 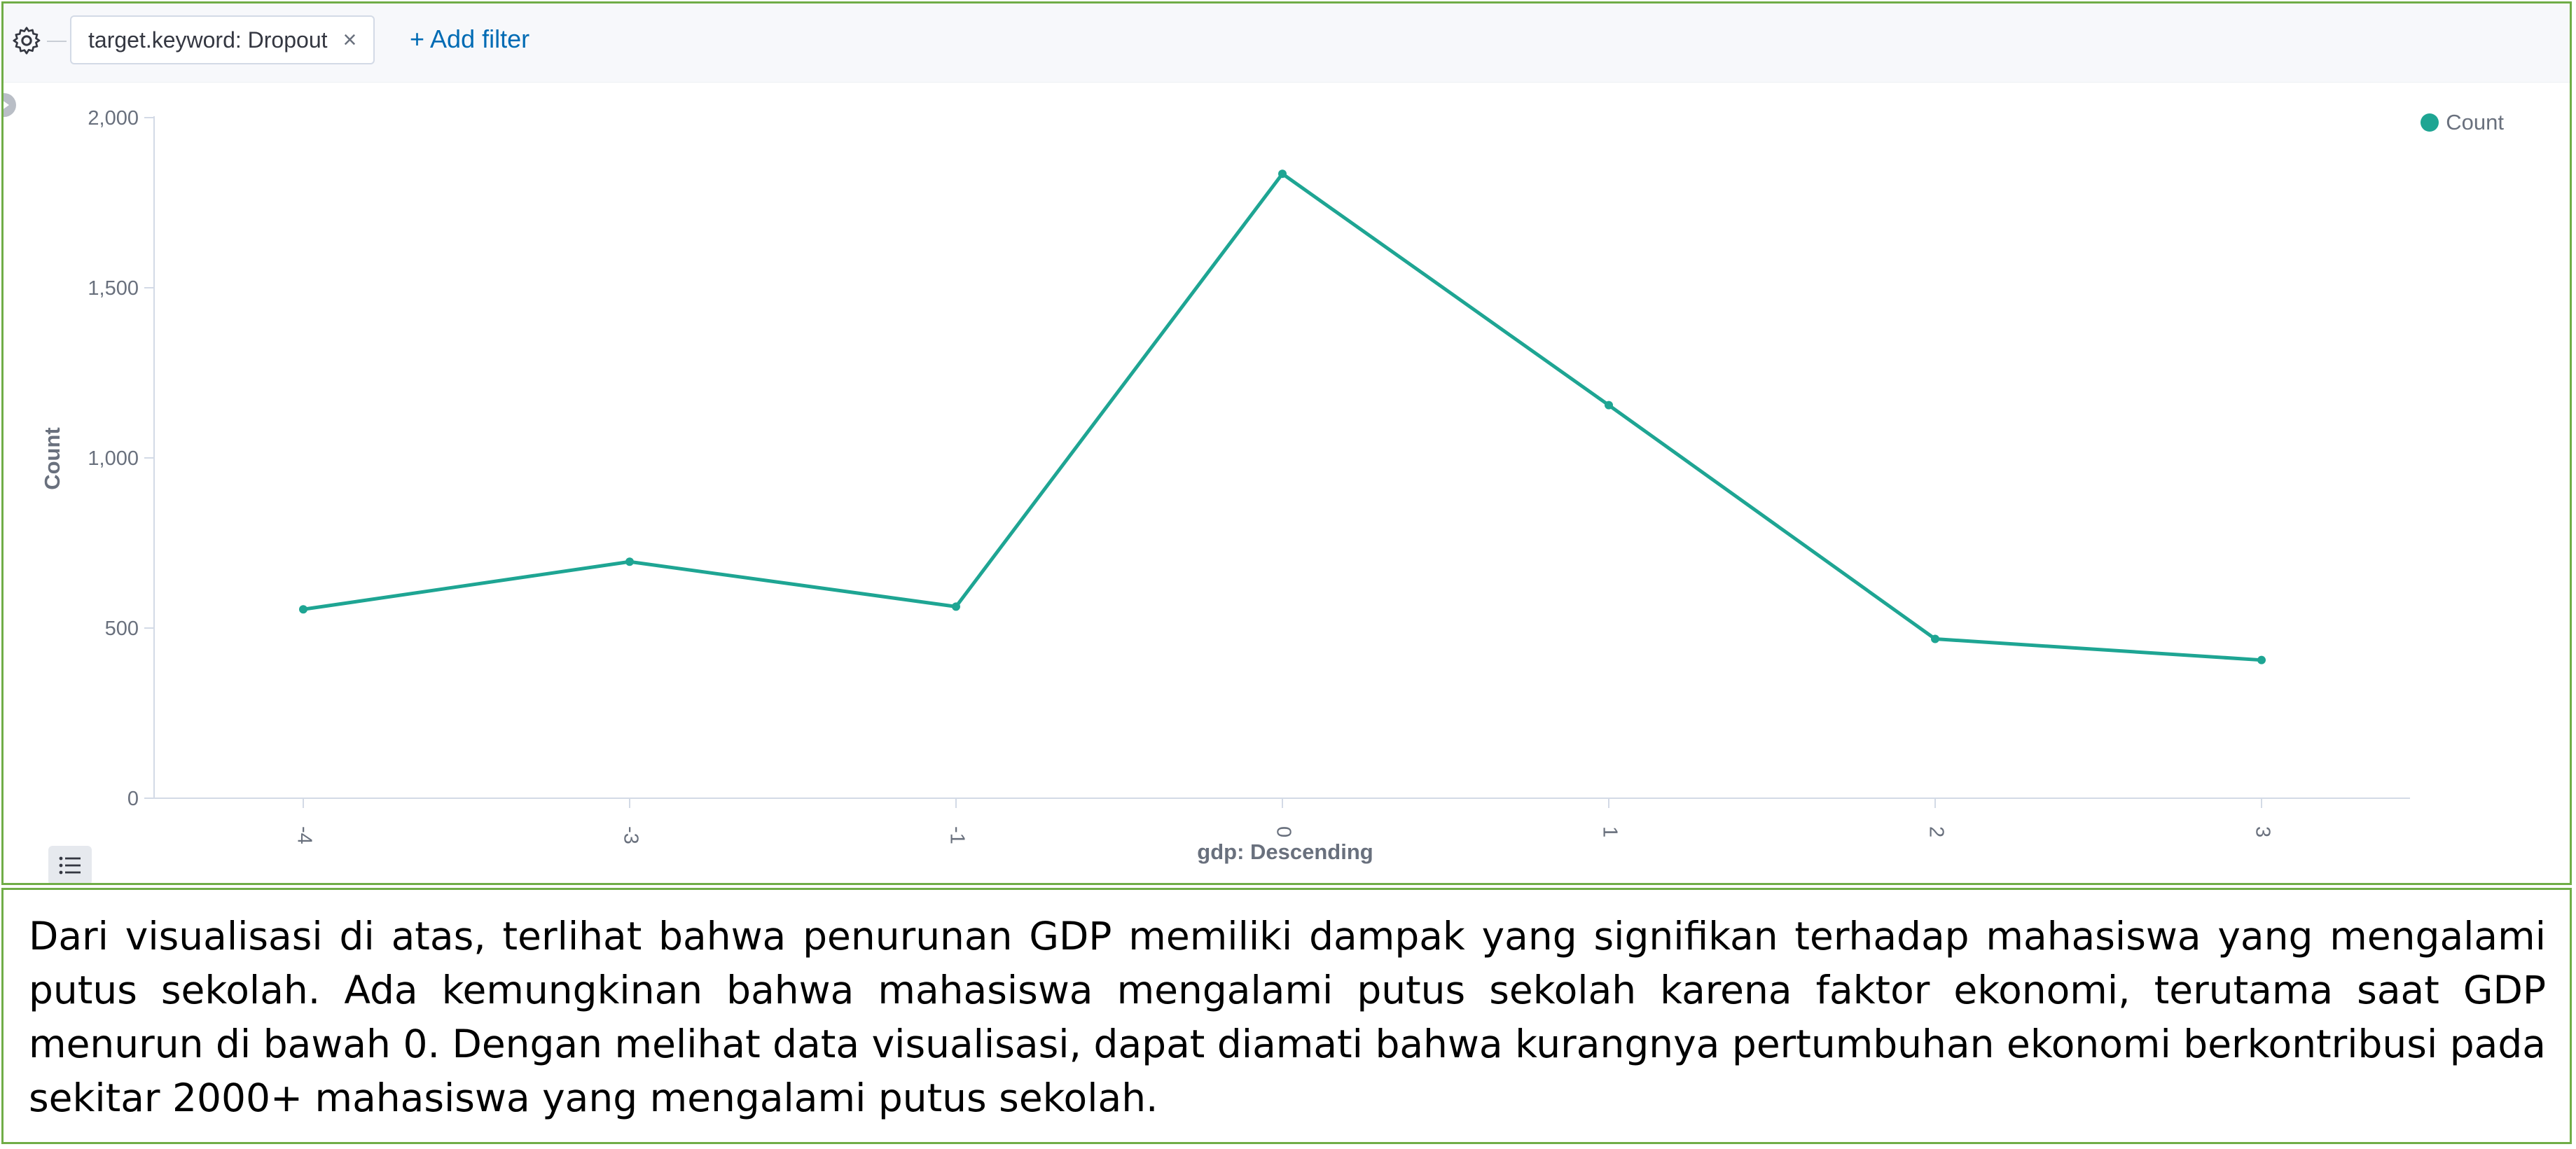 I want to click on y-tick-label: 1,000, so click(x=113, y=458).